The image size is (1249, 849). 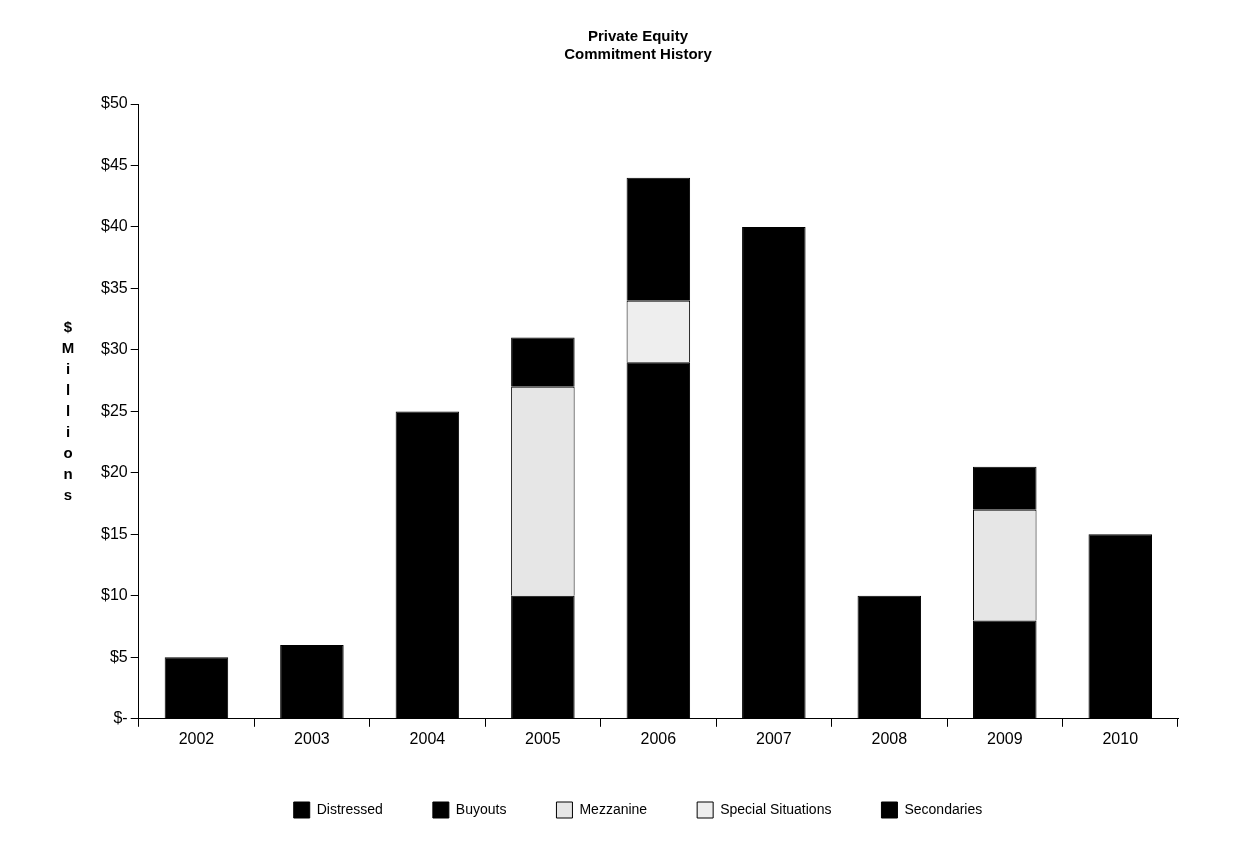 What do you see at coordinates (114, 595) in the screenshot?
I see `y-tick-label: $10` at bounding box center [114, 595].